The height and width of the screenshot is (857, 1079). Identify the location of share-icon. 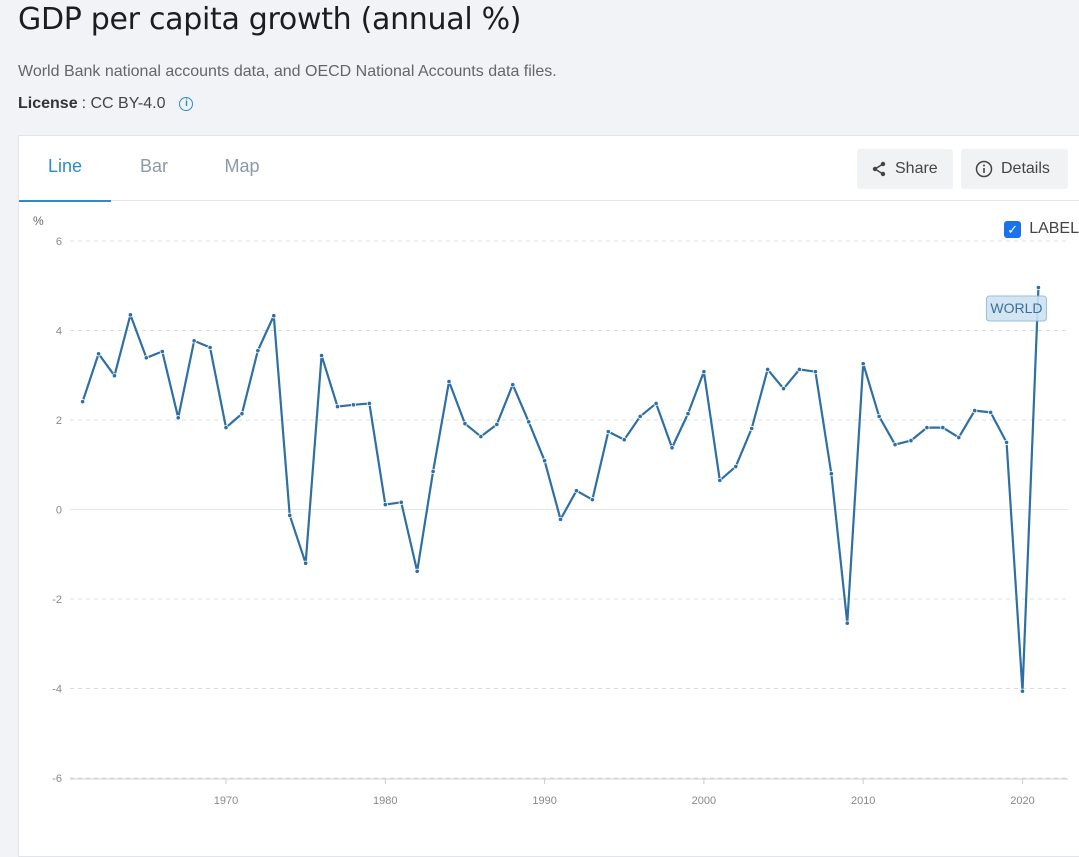
(879, 169).